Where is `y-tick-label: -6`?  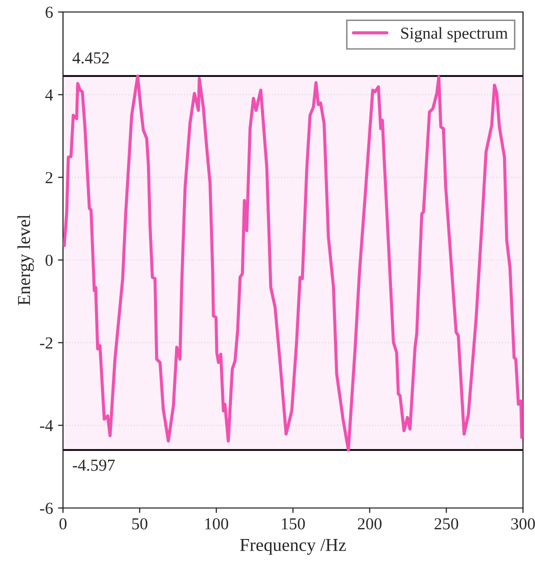 y-tick-label: -6 is located at coordinates (46, 508).